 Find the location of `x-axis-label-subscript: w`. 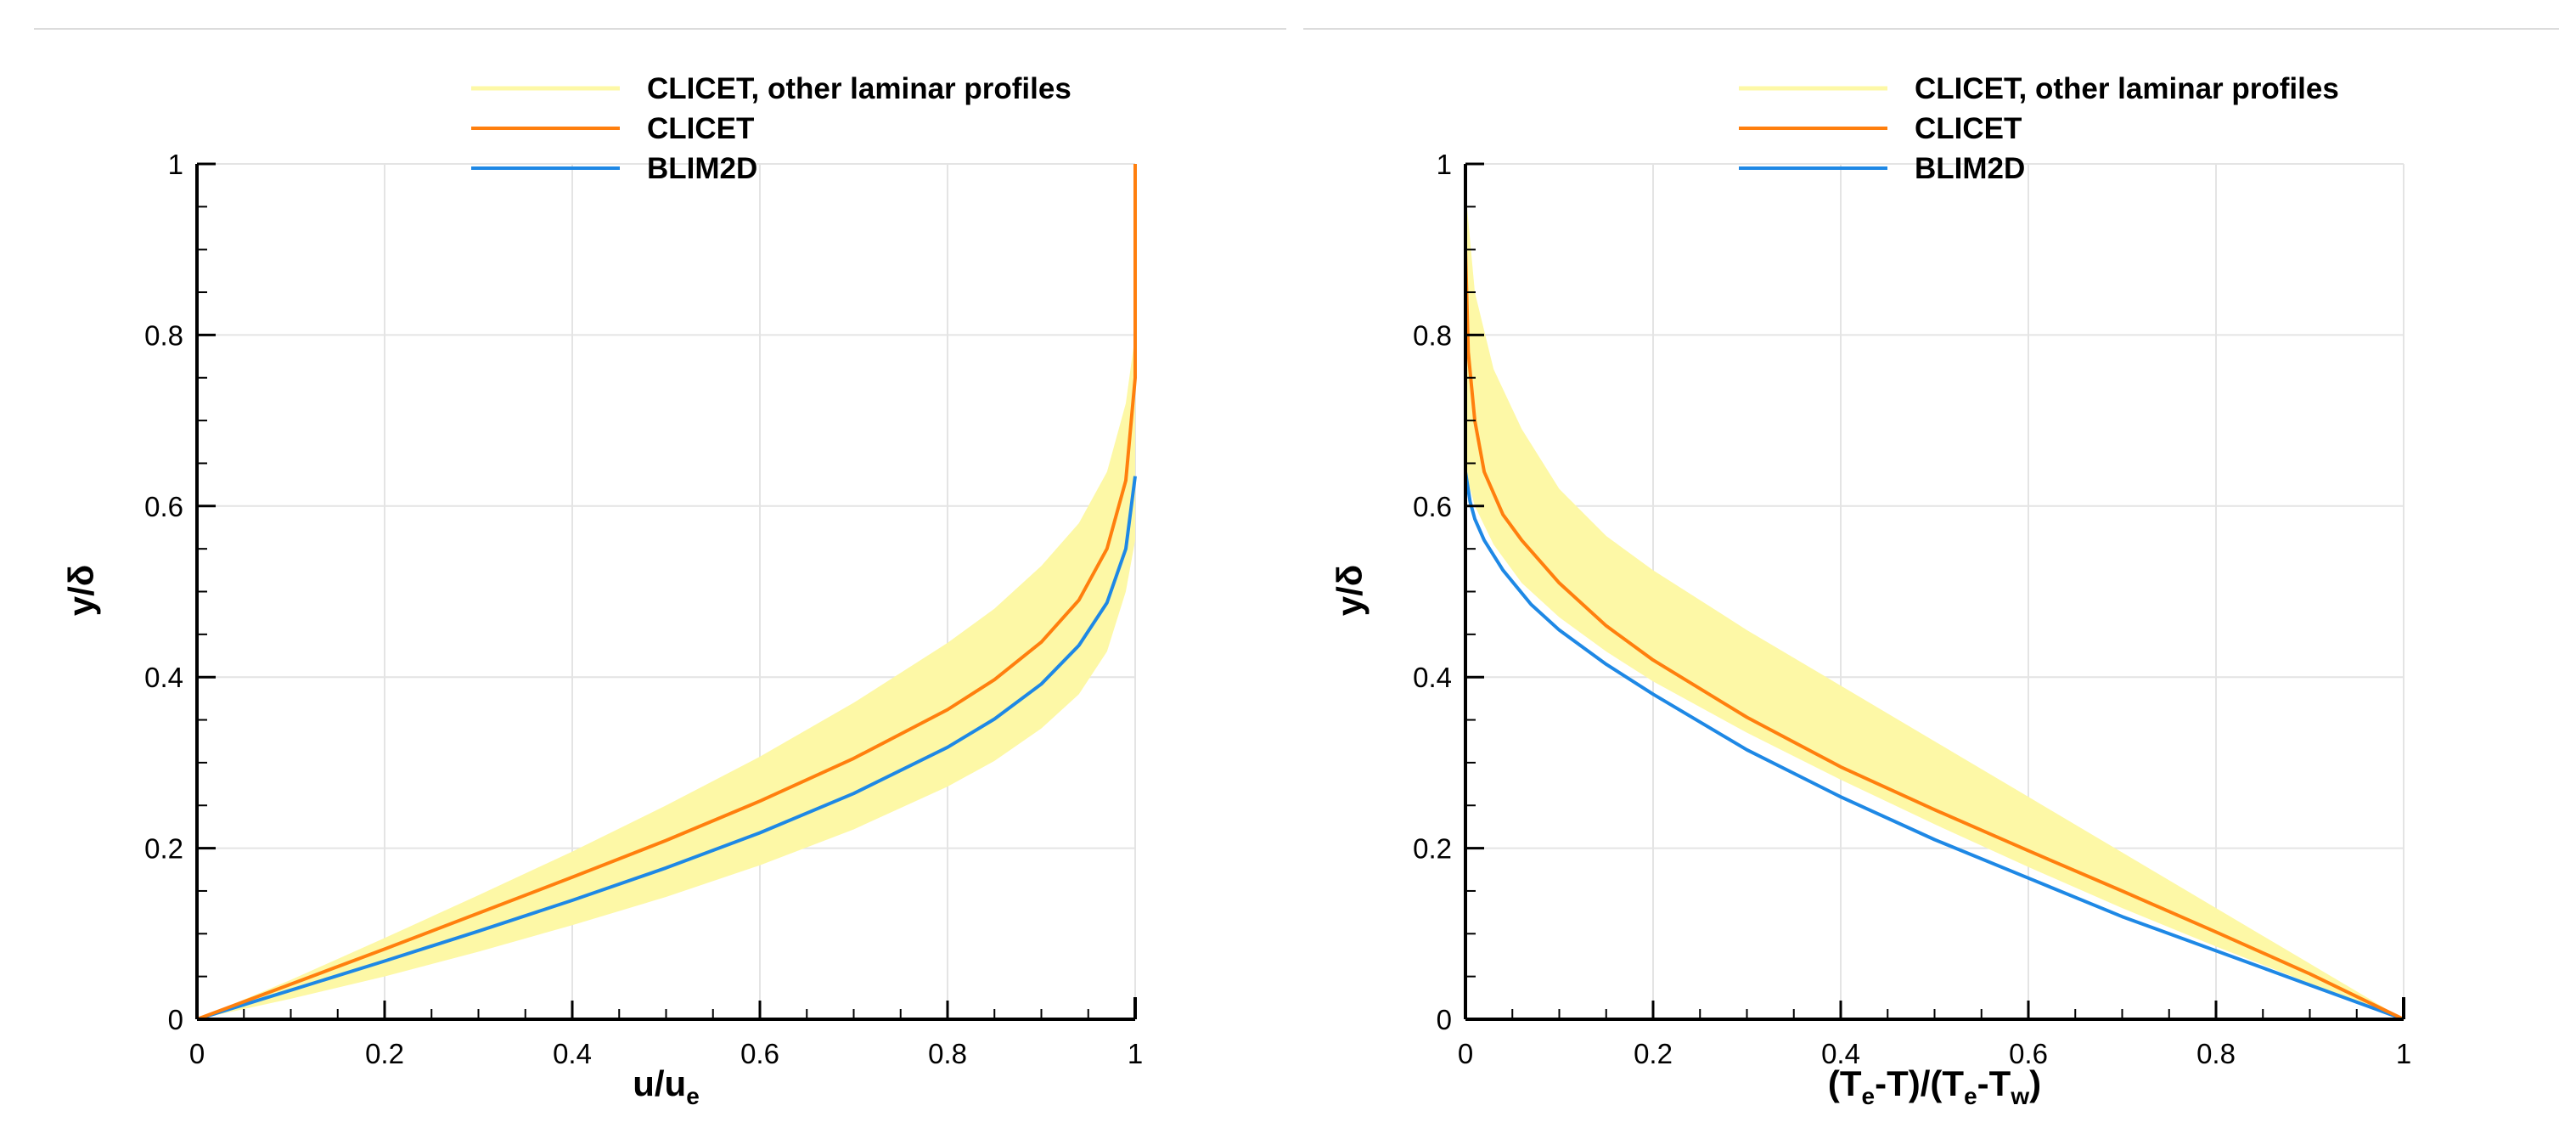

x-axis-label-subscript: w is located at coordinates (2019, 1096).